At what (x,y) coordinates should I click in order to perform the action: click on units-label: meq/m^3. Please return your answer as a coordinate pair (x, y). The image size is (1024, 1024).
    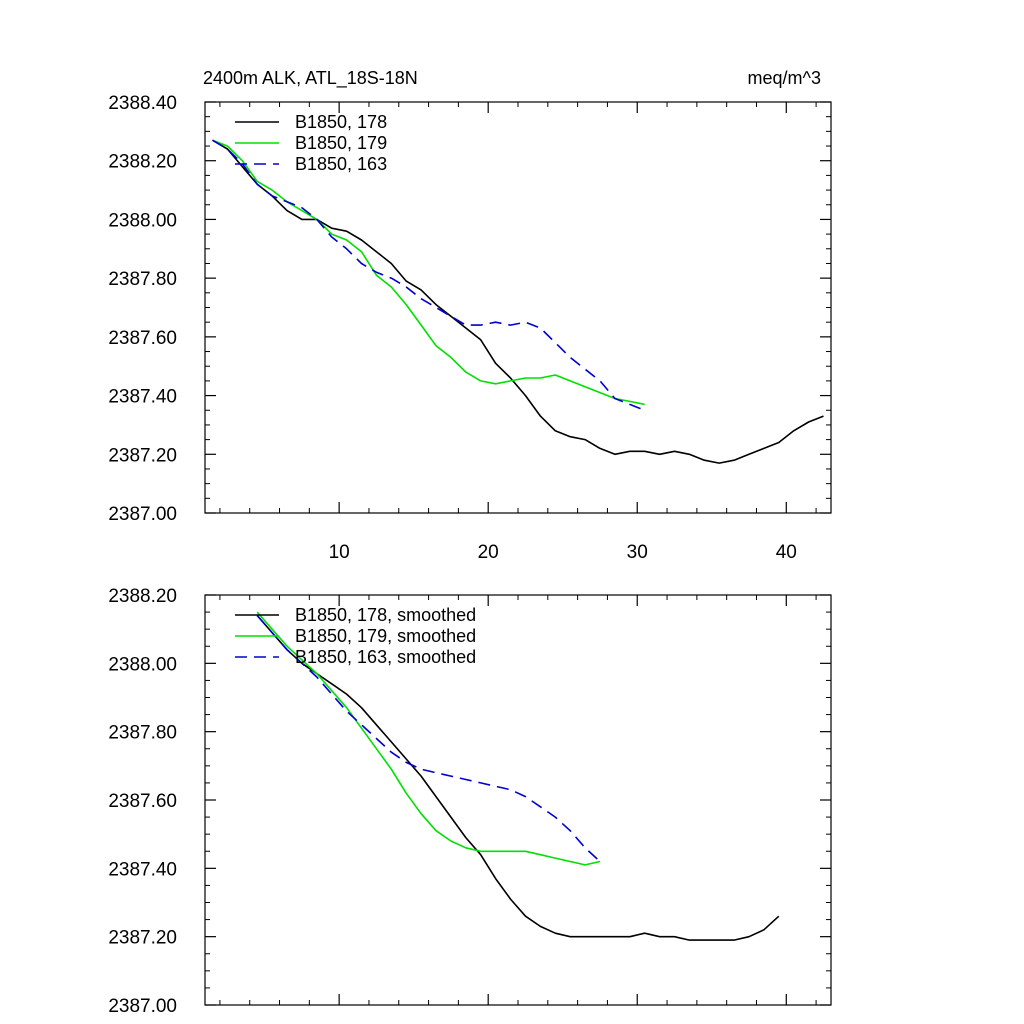
    Looking at the image, I should click on (784, 78).